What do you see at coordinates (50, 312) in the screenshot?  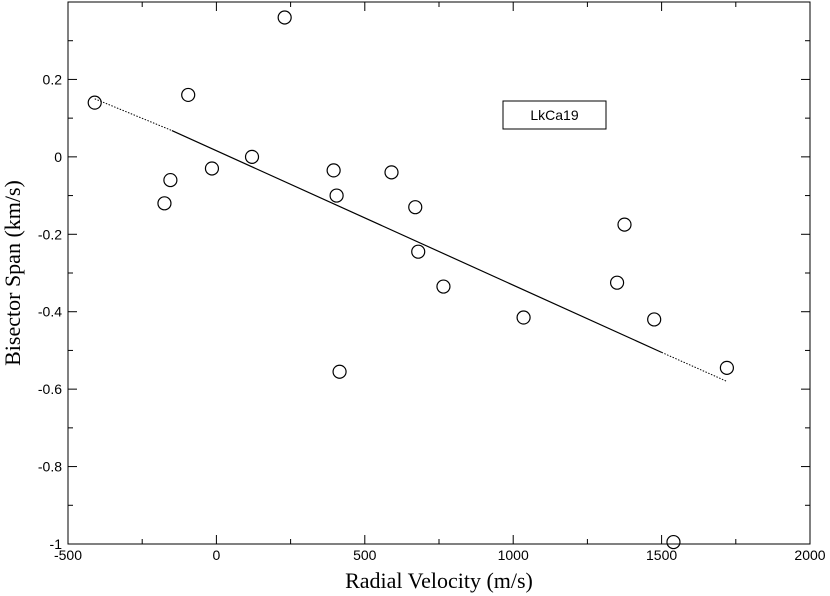 I see `y-tick-label: -0.4` at bounding box center [50, 312].